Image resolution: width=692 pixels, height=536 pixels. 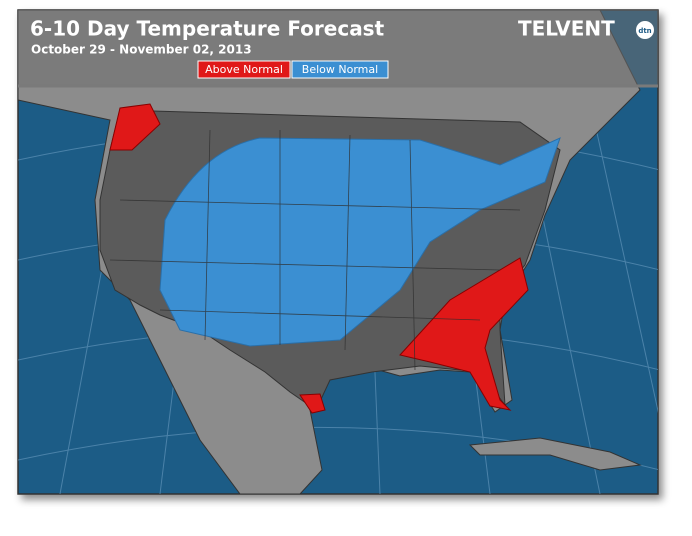 I want to click on cuba, so click(x=555, y=454).